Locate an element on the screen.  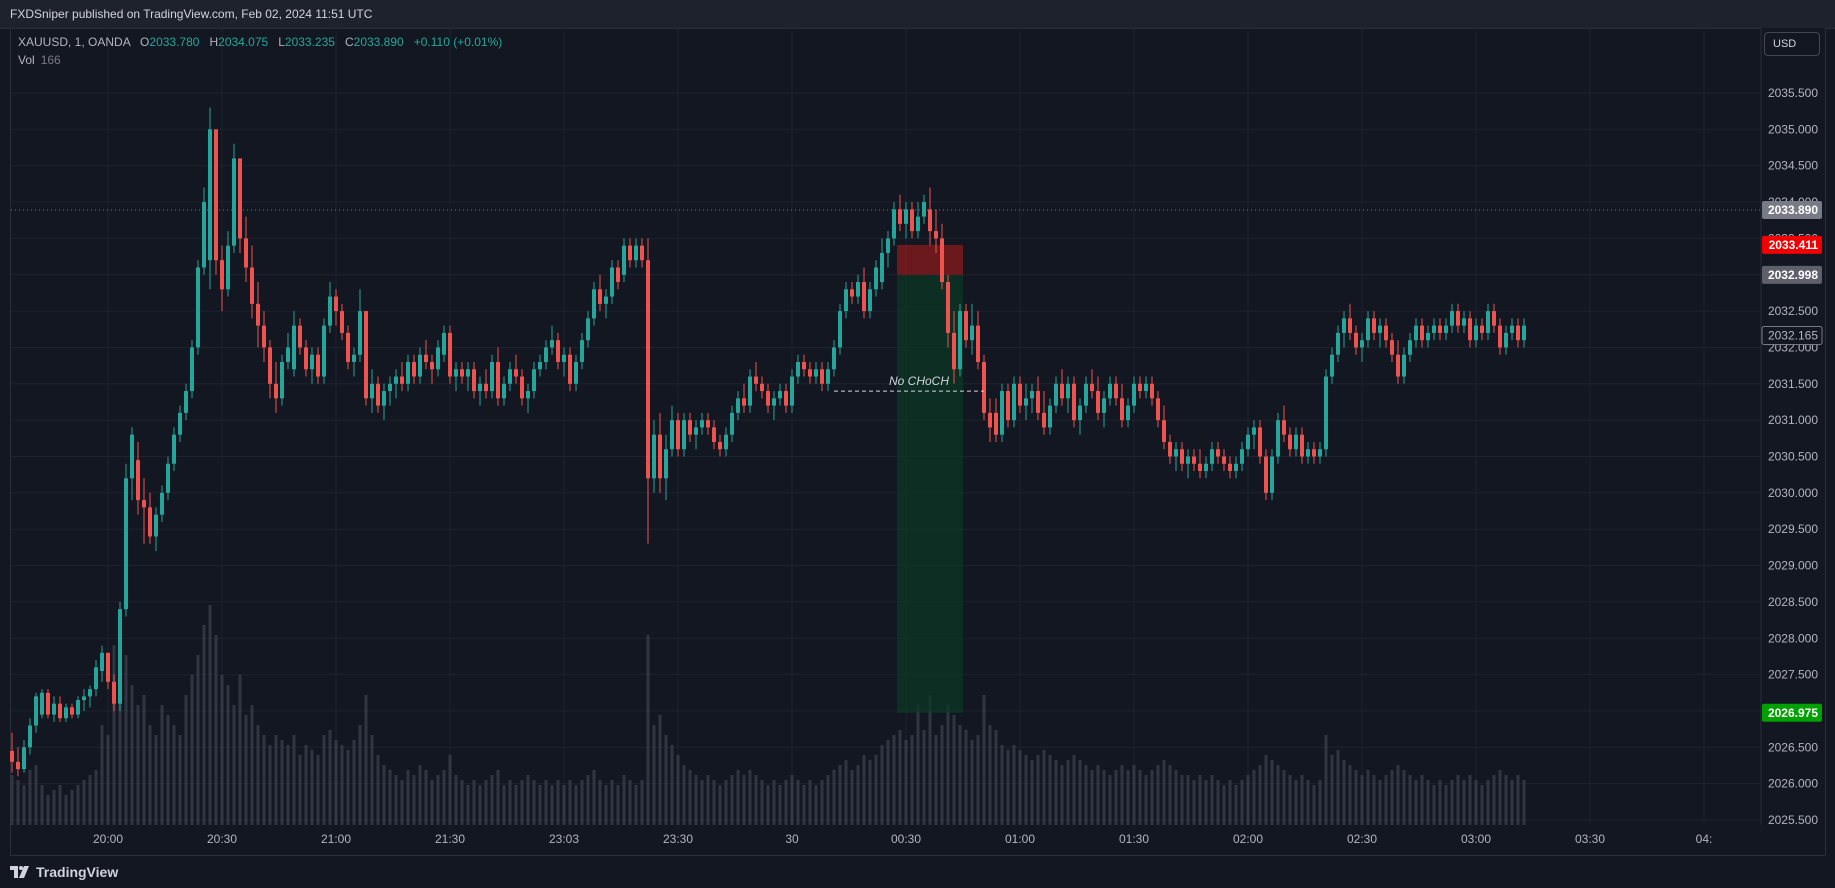
price-tick: 2030.000 is located at coordinates (1793, 493).